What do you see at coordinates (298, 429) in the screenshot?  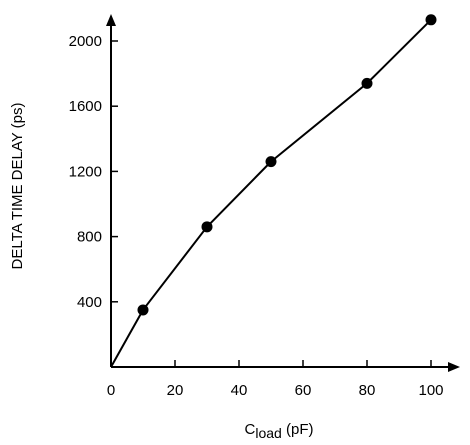 I see `x-axis-label-unit: (pF)` at bounding box center [298, 429].